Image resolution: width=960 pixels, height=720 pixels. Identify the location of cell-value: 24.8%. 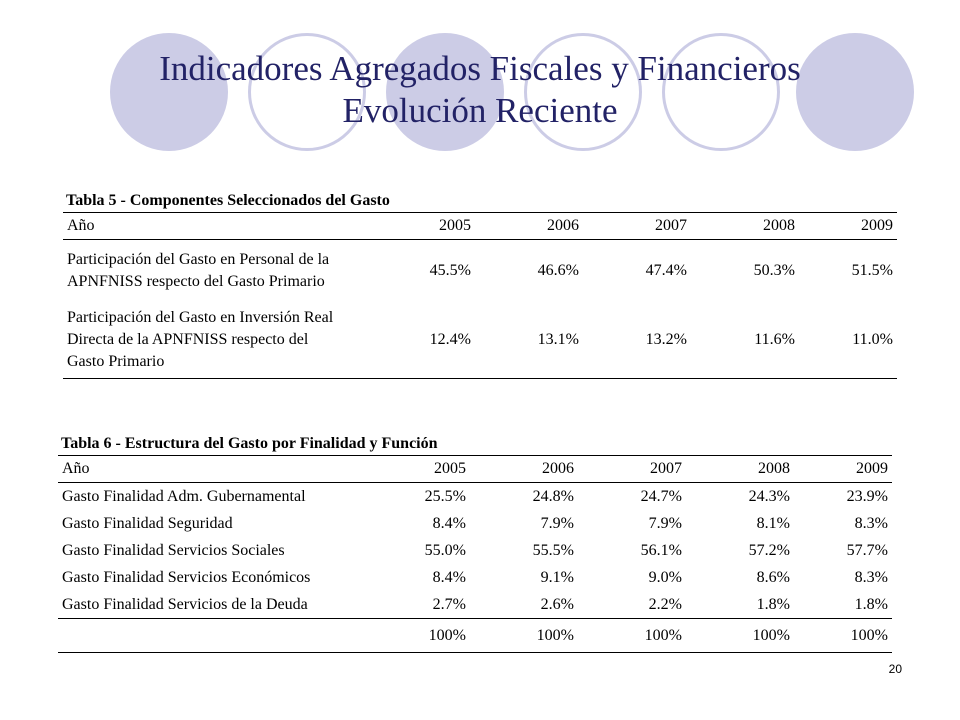
(553, 496).